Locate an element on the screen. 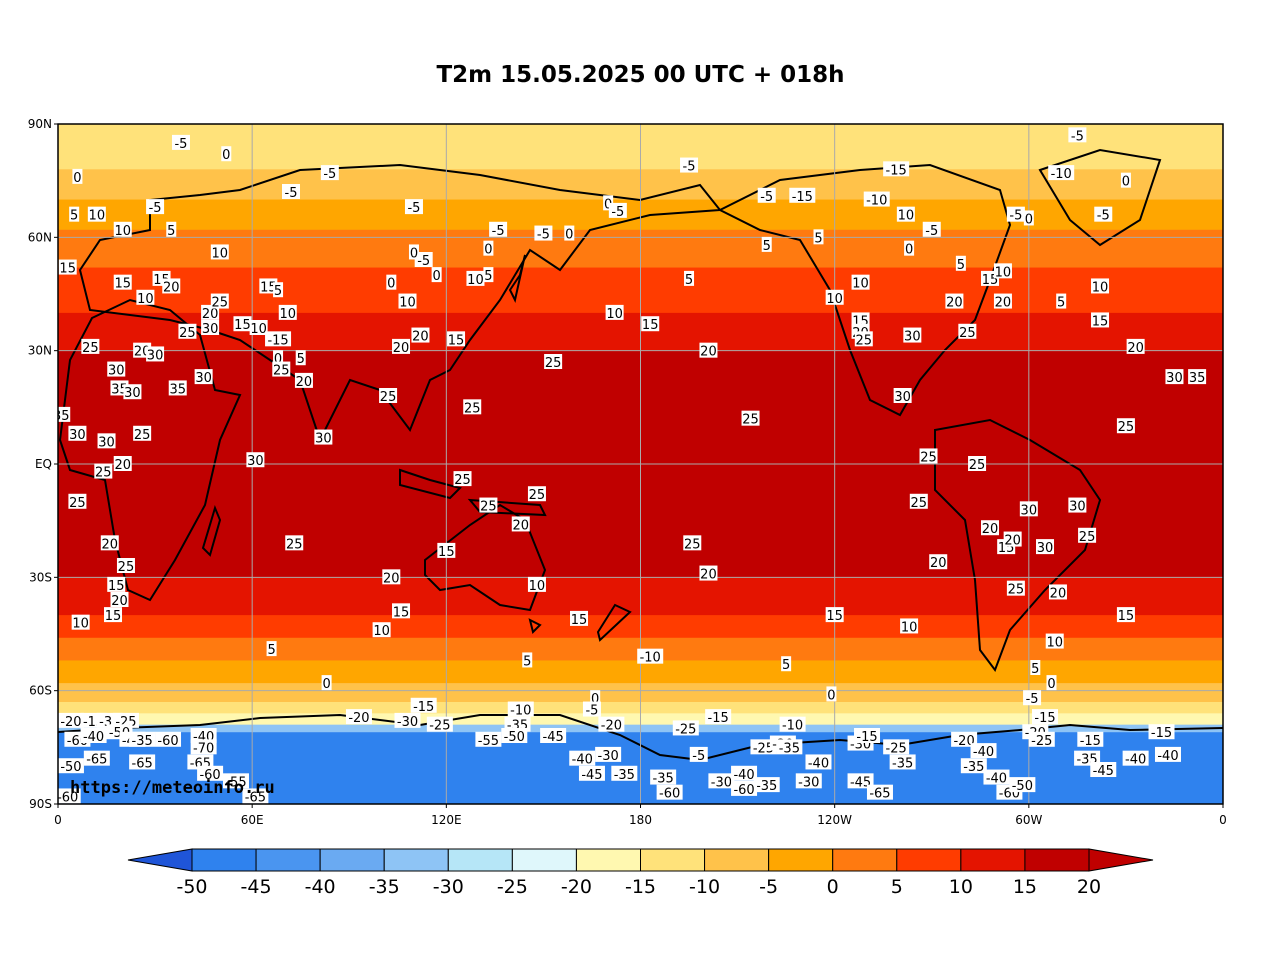 The width and height of the screenshot is (1281, 963). contour-label: -30 is located at coordinates (407, 721).